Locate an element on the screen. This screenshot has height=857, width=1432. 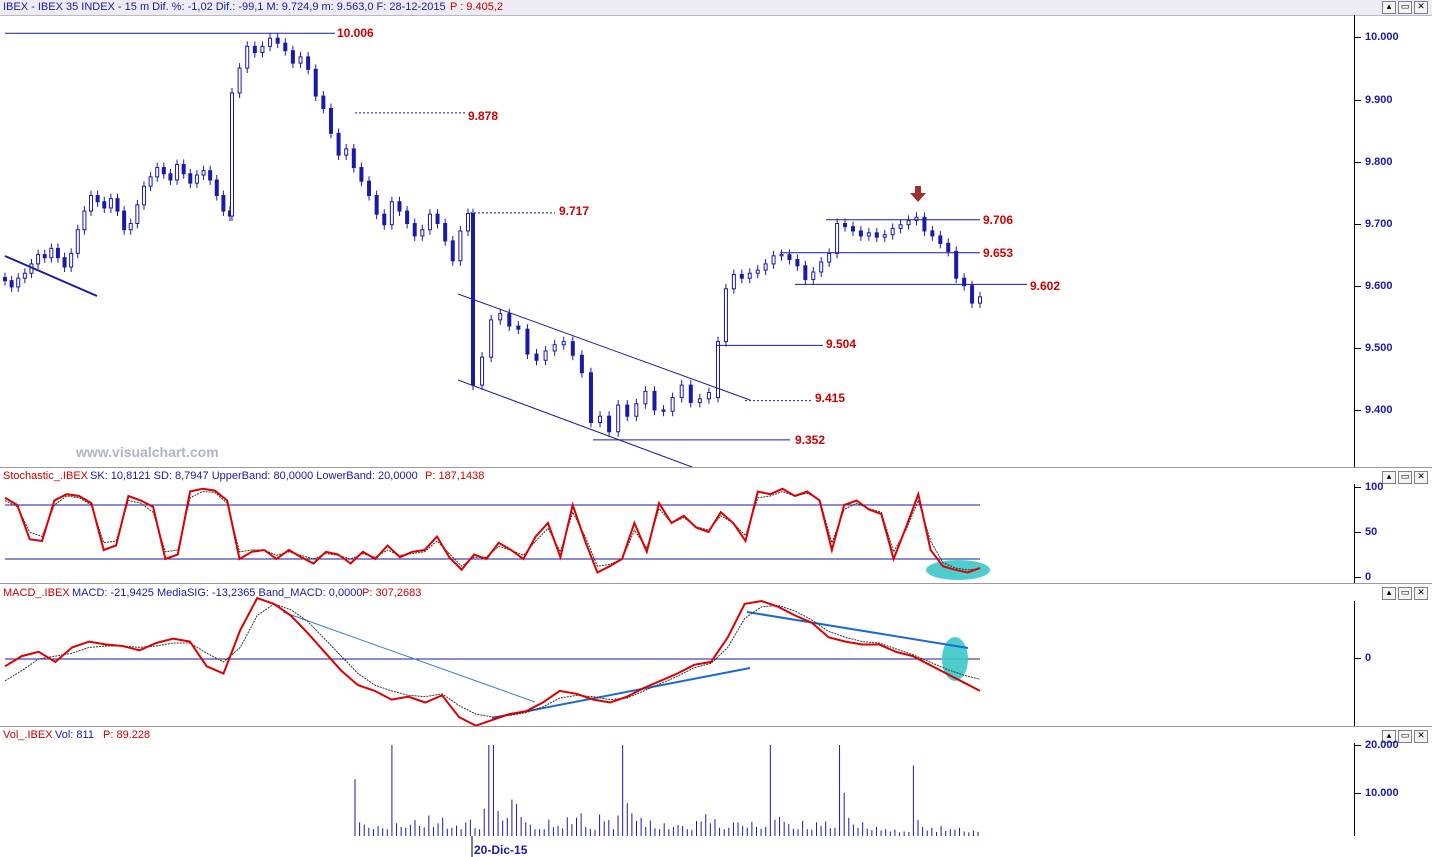
macd-tick-label: 0 is located at coordinates (1368, 658).